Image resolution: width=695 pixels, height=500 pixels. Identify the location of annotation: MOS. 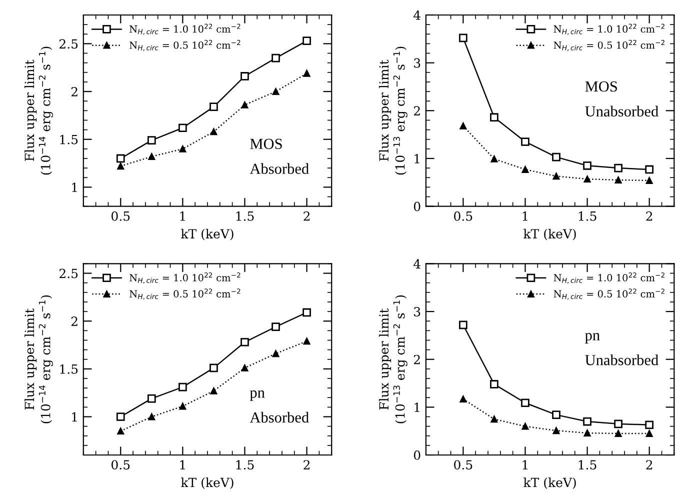
(601, 86).